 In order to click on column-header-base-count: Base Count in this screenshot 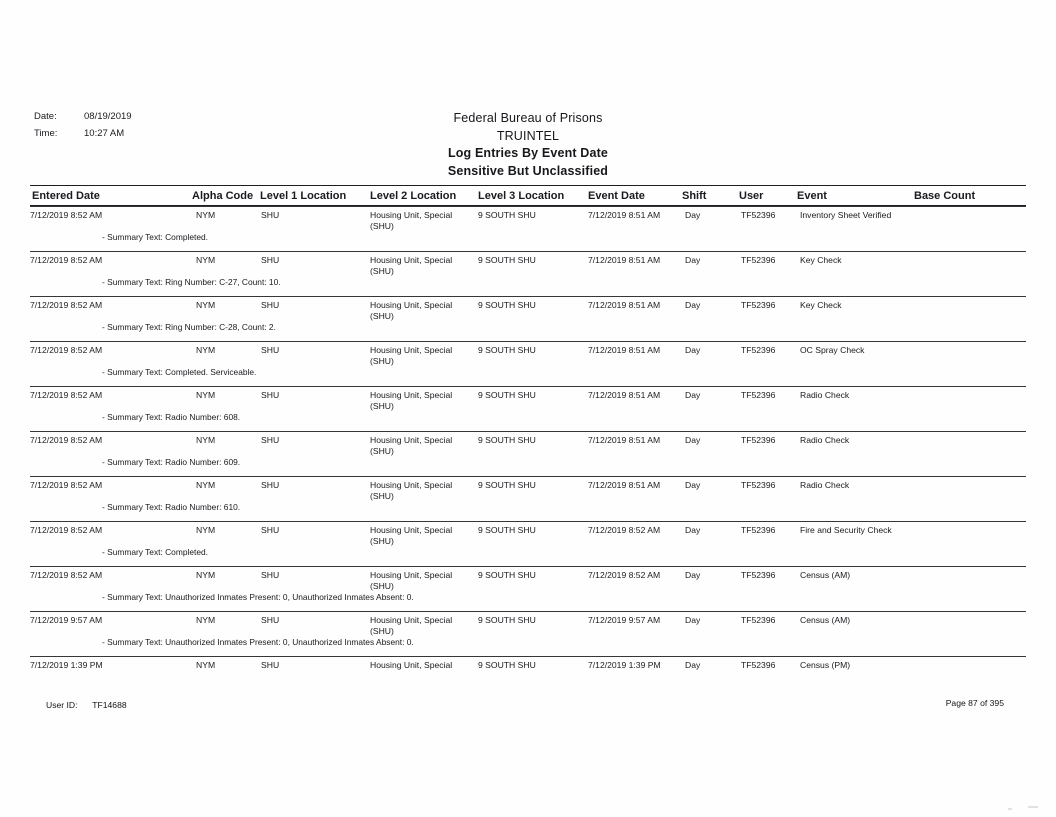, I will do `click(945, 196)`.